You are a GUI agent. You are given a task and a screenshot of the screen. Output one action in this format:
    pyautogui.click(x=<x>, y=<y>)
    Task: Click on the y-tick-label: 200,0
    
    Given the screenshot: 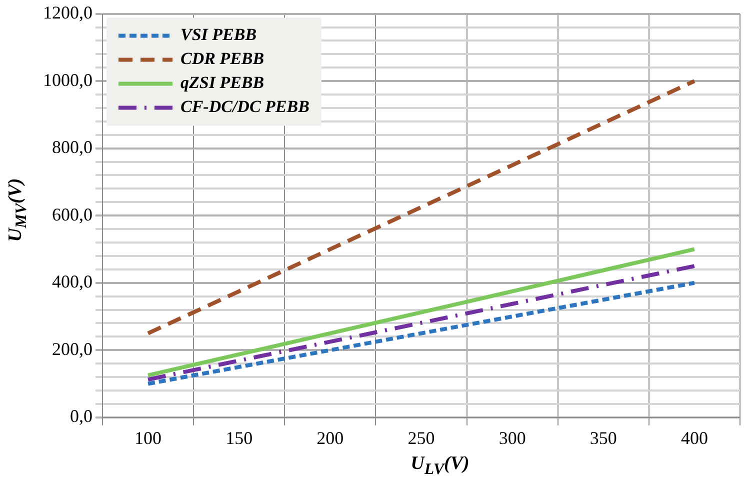 What is the action you would take?
    pyautogui.click(x=72, y=348)
    